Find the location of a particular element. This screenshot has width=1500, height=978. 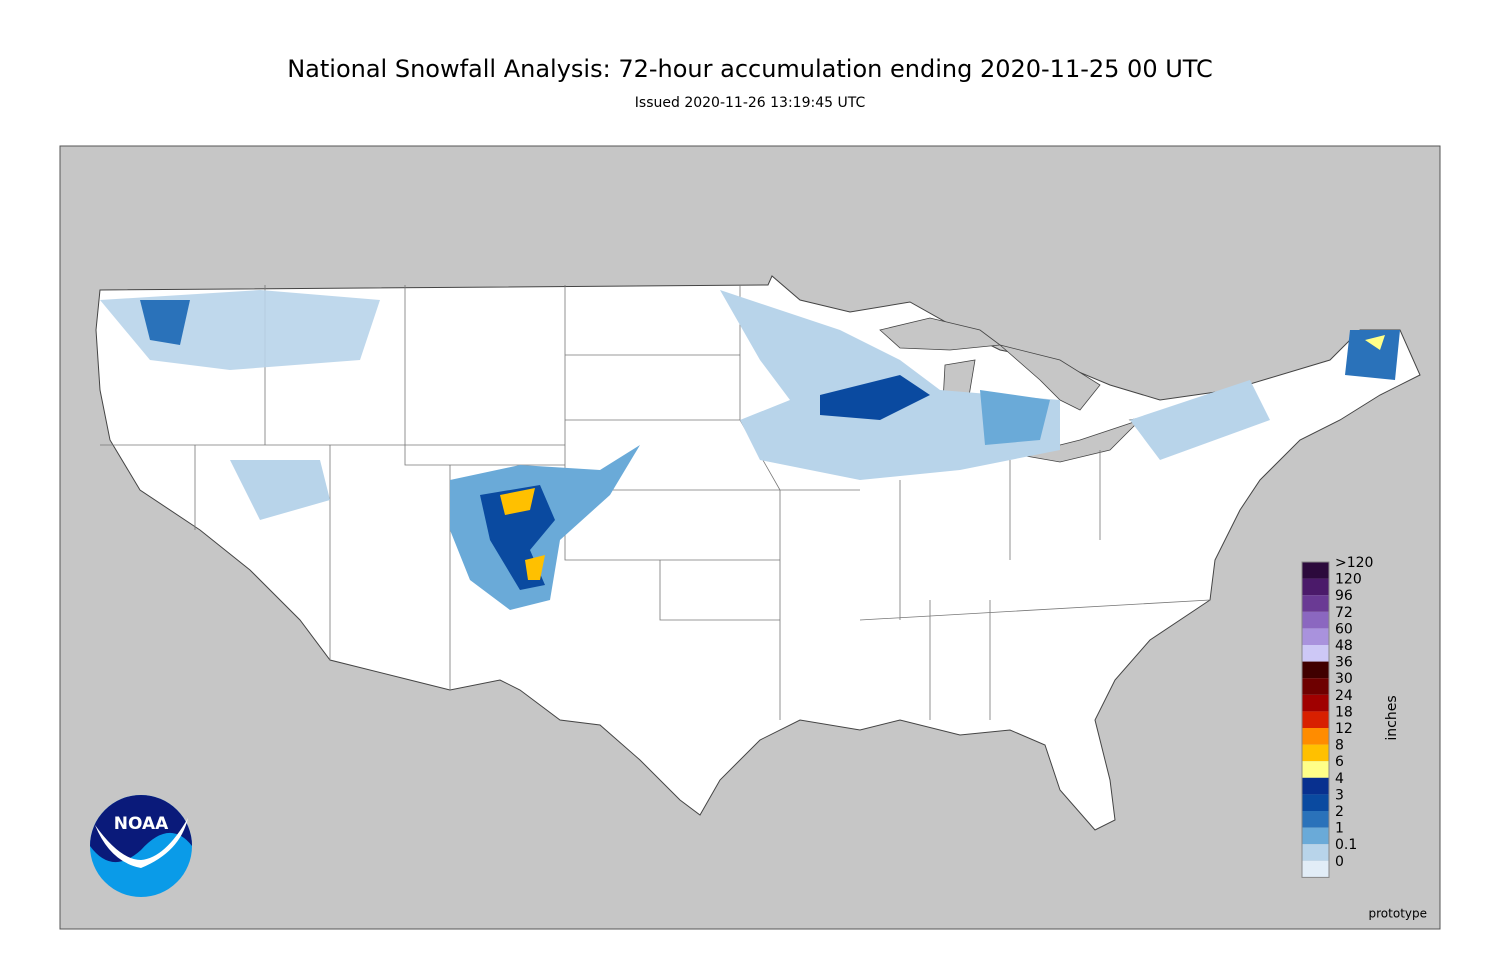

legend-label: 30 is located at coordinates (1344, 679).